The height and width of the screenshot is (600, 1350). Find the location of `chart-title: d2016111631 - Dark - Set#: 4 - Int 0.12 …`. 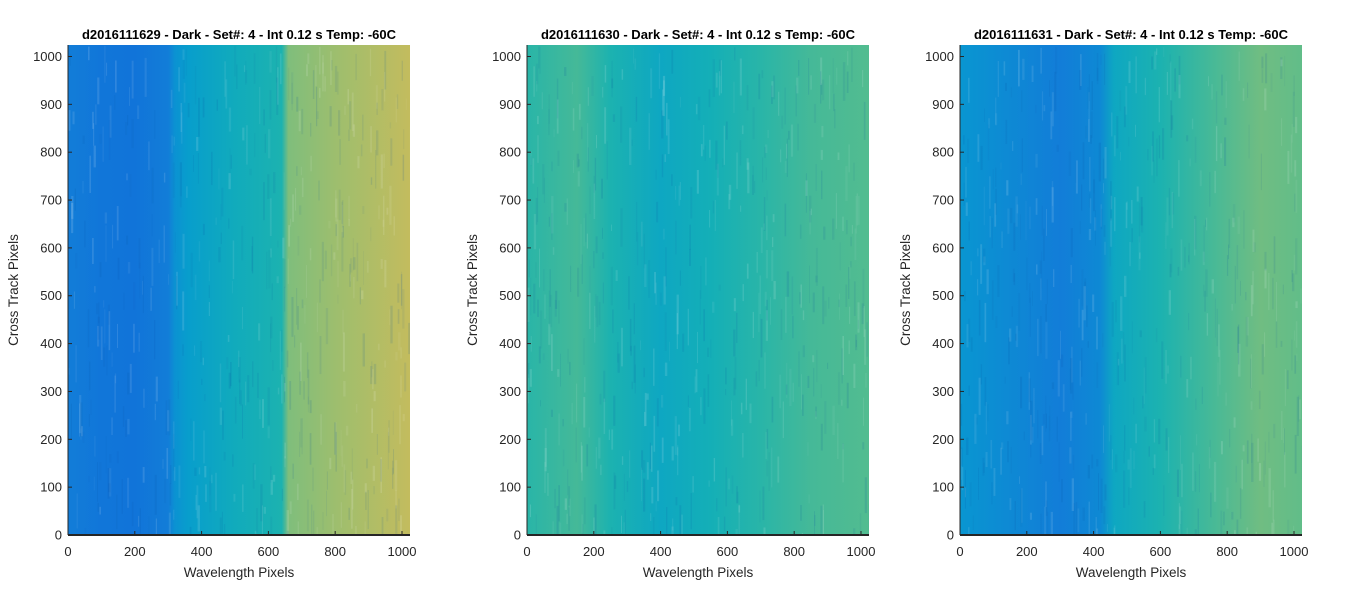

chart-title: d2016111631 - Dark - Set#: 4 - Int 0.12 … is located at coordinates (1131, 34).